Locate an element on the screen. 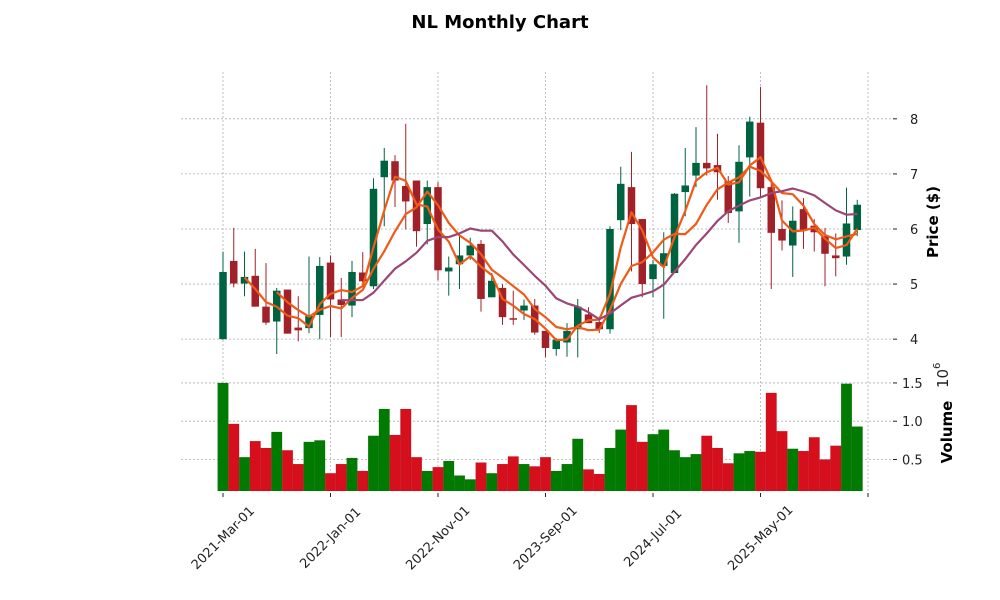 This screenshot has width=1000, height=600. volume-axis-label: Volume 10 6 is located at coordinates (944, 413).